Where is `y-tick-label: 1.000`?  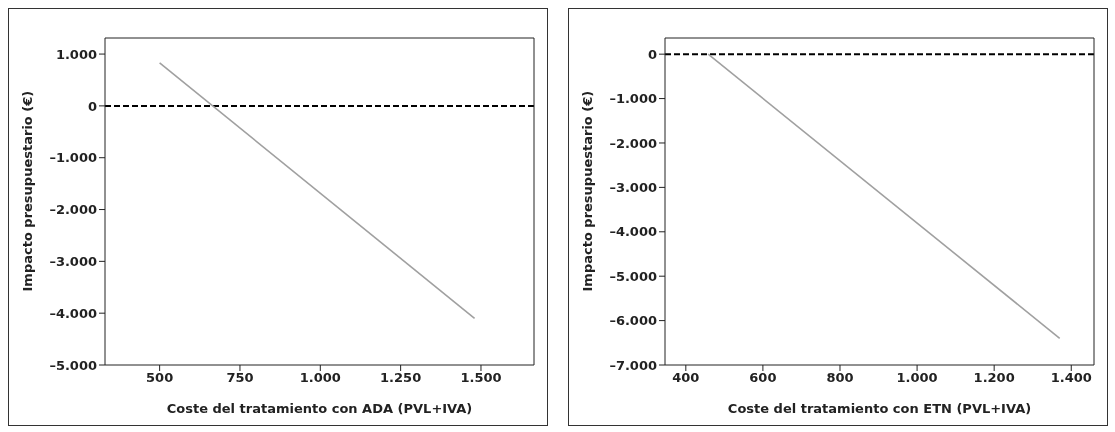
y-tick-label: 1.000 is located at coordinates (76, 54).